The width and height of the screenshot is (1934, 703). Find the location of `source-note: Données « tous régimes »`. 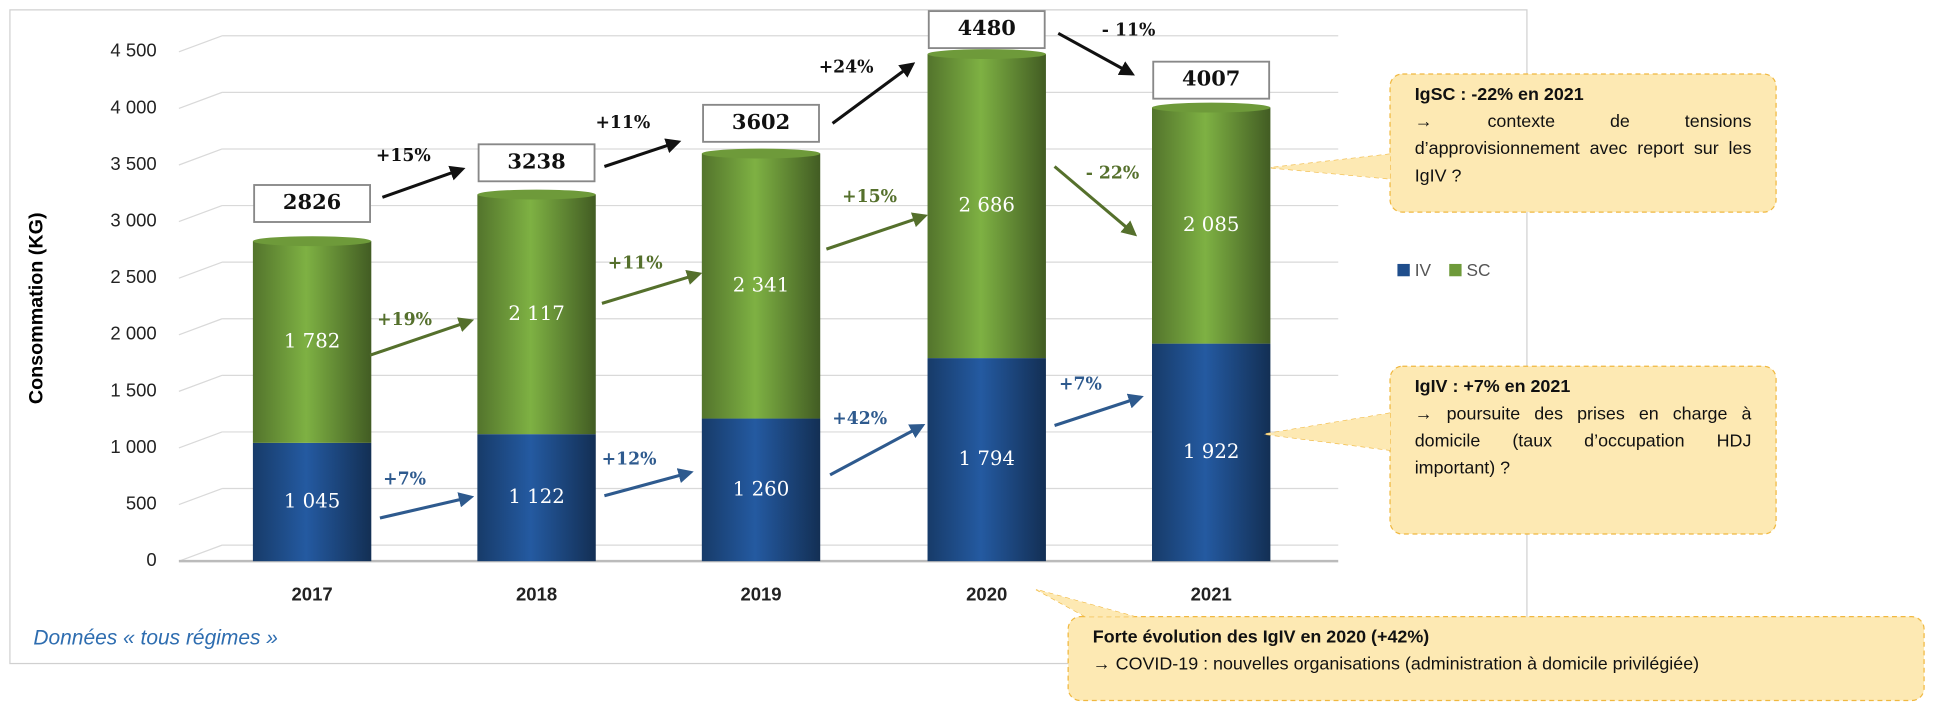

source-note: Données « tous régimes » is located at coordinates (155, 637).